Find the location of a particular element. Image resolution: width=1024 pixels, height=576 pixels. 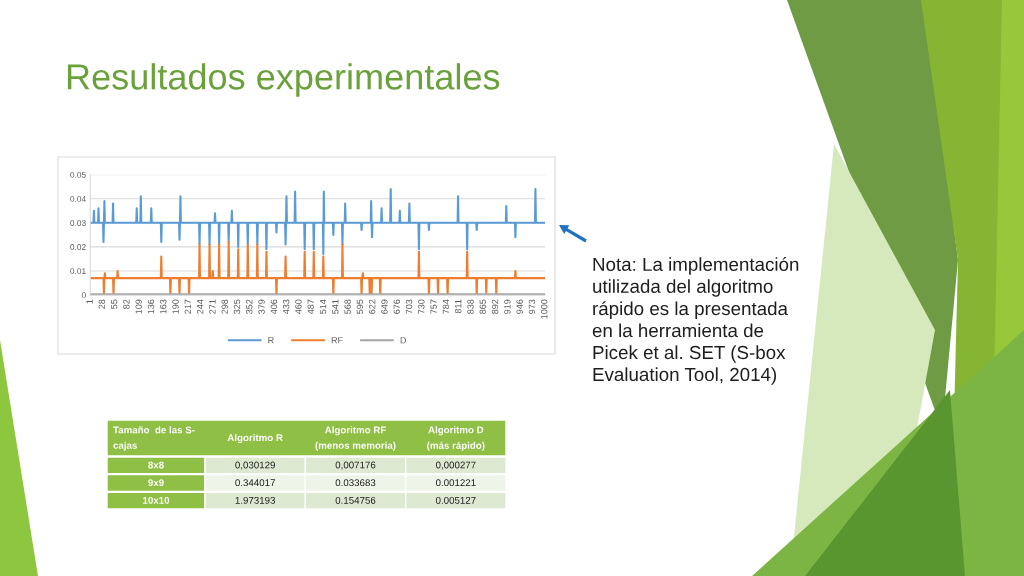

category-label: Algoritmo D (más rápido) is located at coordinates (456, 438).